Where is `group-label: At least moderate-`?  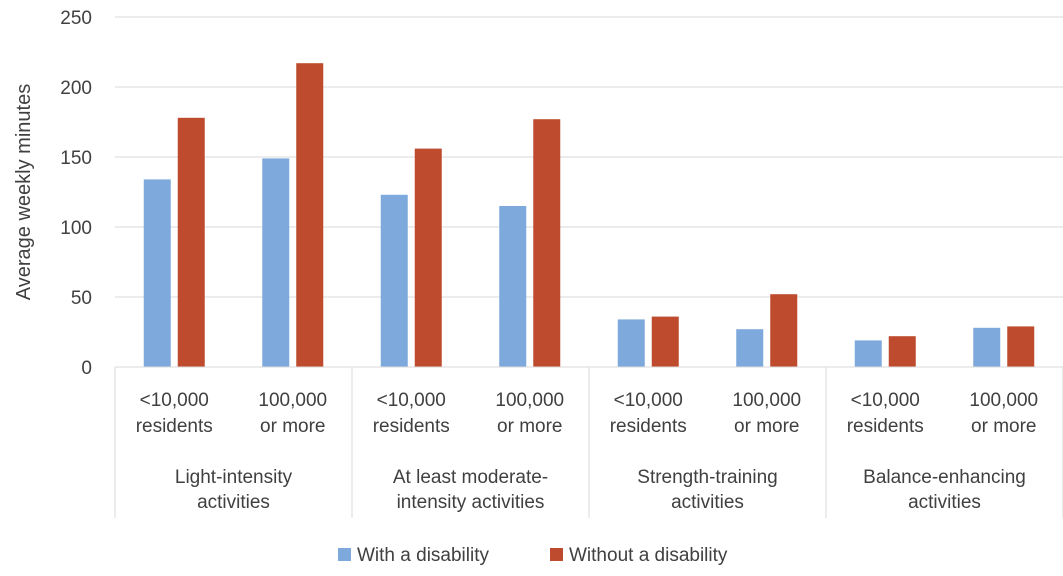 group-label: At least moderate- is located at coordinates (470, 477).